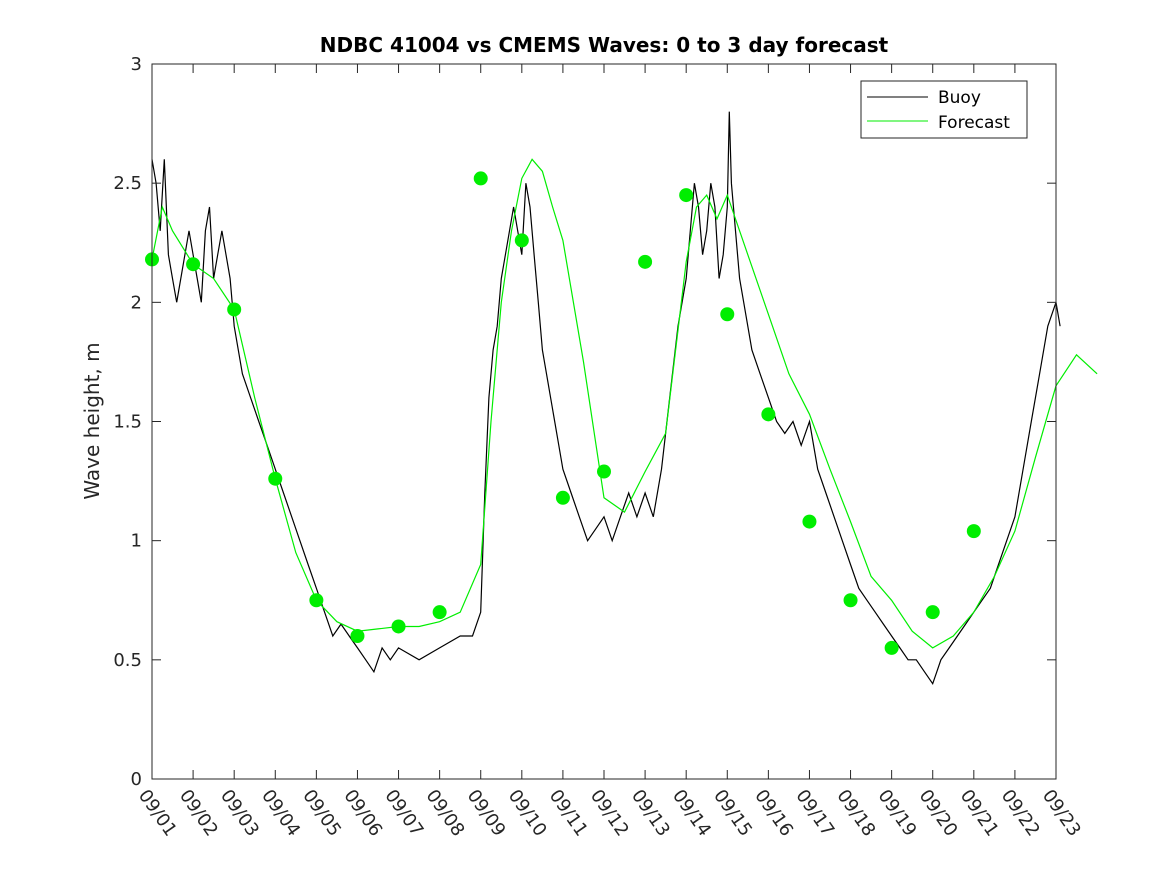 The width and height of the screenshot is (1167, 875). What do you see at coordinates (136, 302) in the screenshot?
I see `y-tick-label: 2` at bounding box center [136, 302].